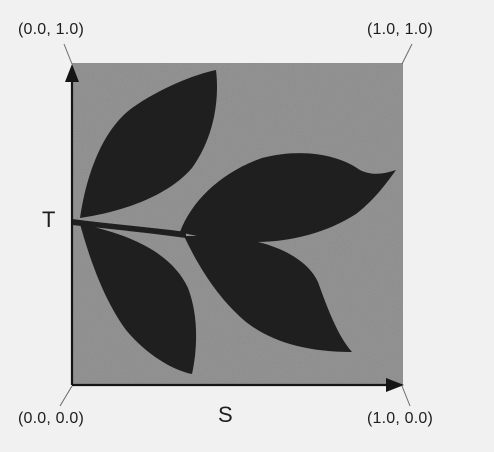 Image resolution: width=494 pixels, height=452 pixels. I want to click on leader-bottom-right, so click(406, 396).